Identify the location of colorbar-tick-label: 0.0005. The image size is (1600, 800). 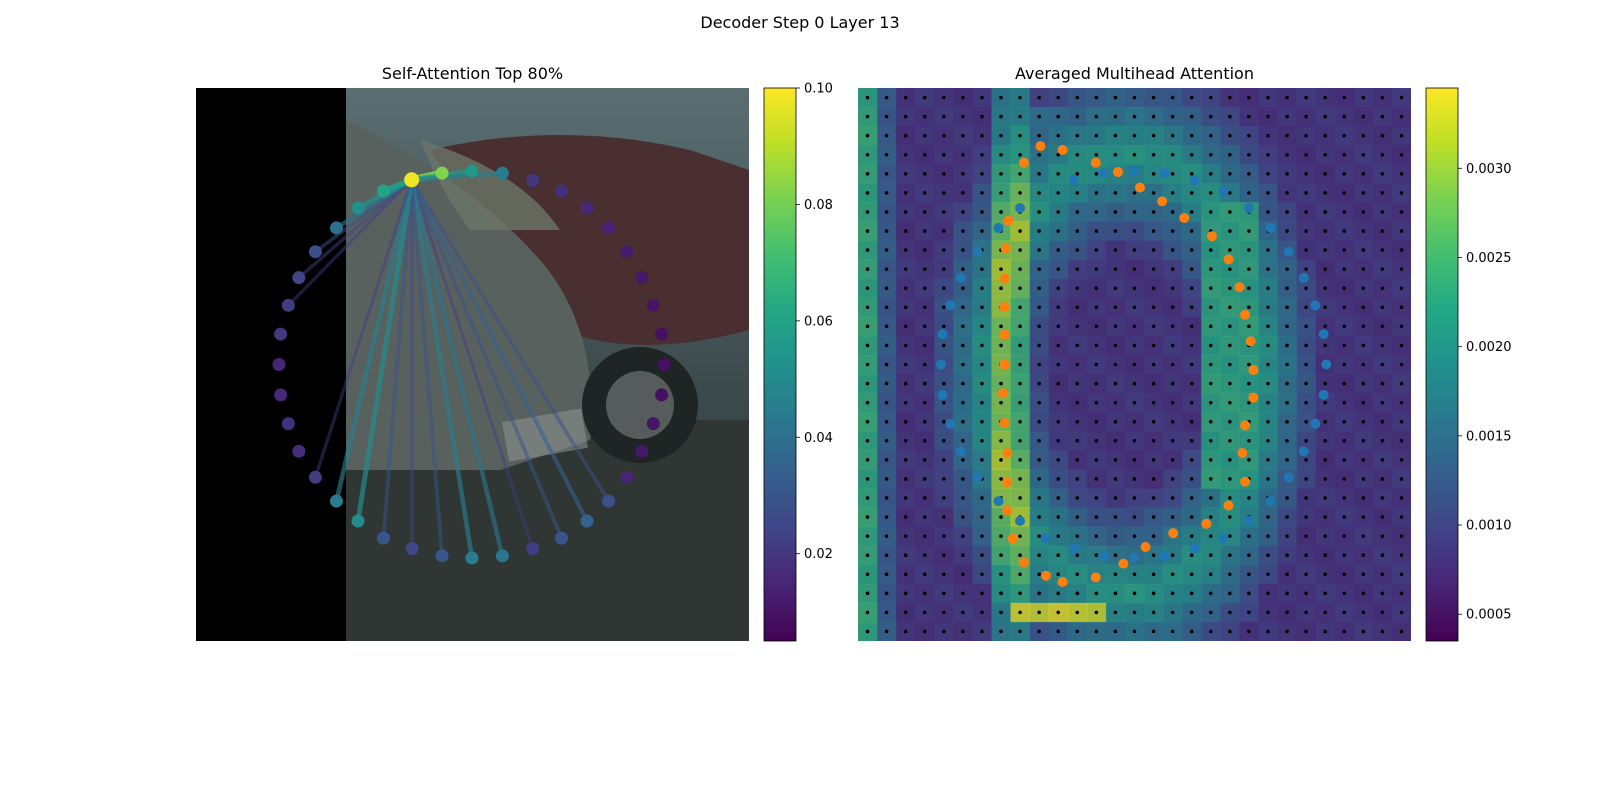
(1489, 615).